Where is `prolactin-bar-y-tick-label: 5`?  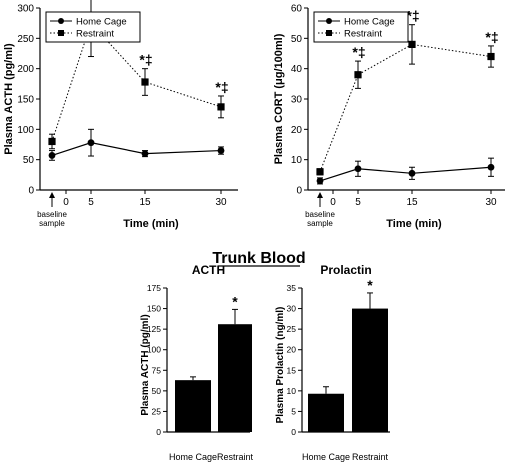 prolactin-bar-y-tick-label: 5 is located at coordinates (293, 411).